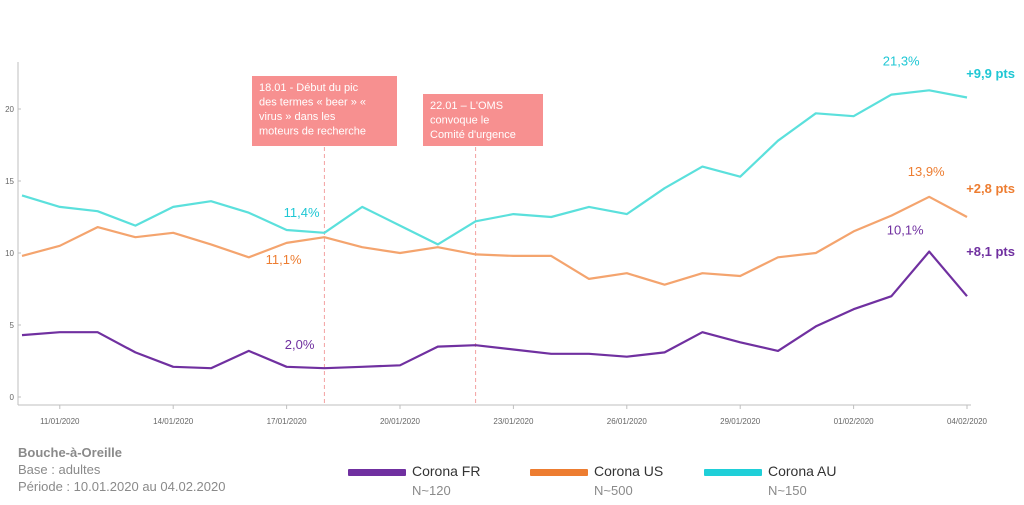 The width and height of the screenshot is (1024, 505). What do you see at coordinates (284, 259) in the screenshot?
I see `data-label: 11,1%` at bounding box center [284, 259].